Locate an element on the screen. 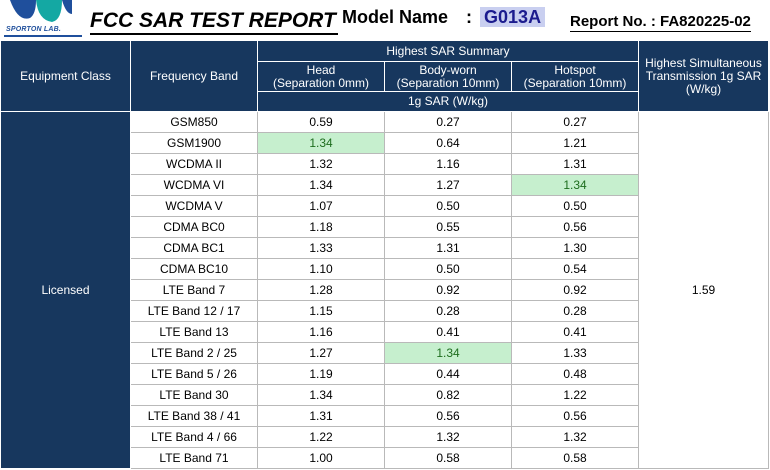 The height and width of the screenshot is (470, 770). frequency-band-cell: LTE Band 71 is located at coordinates (194, 458).